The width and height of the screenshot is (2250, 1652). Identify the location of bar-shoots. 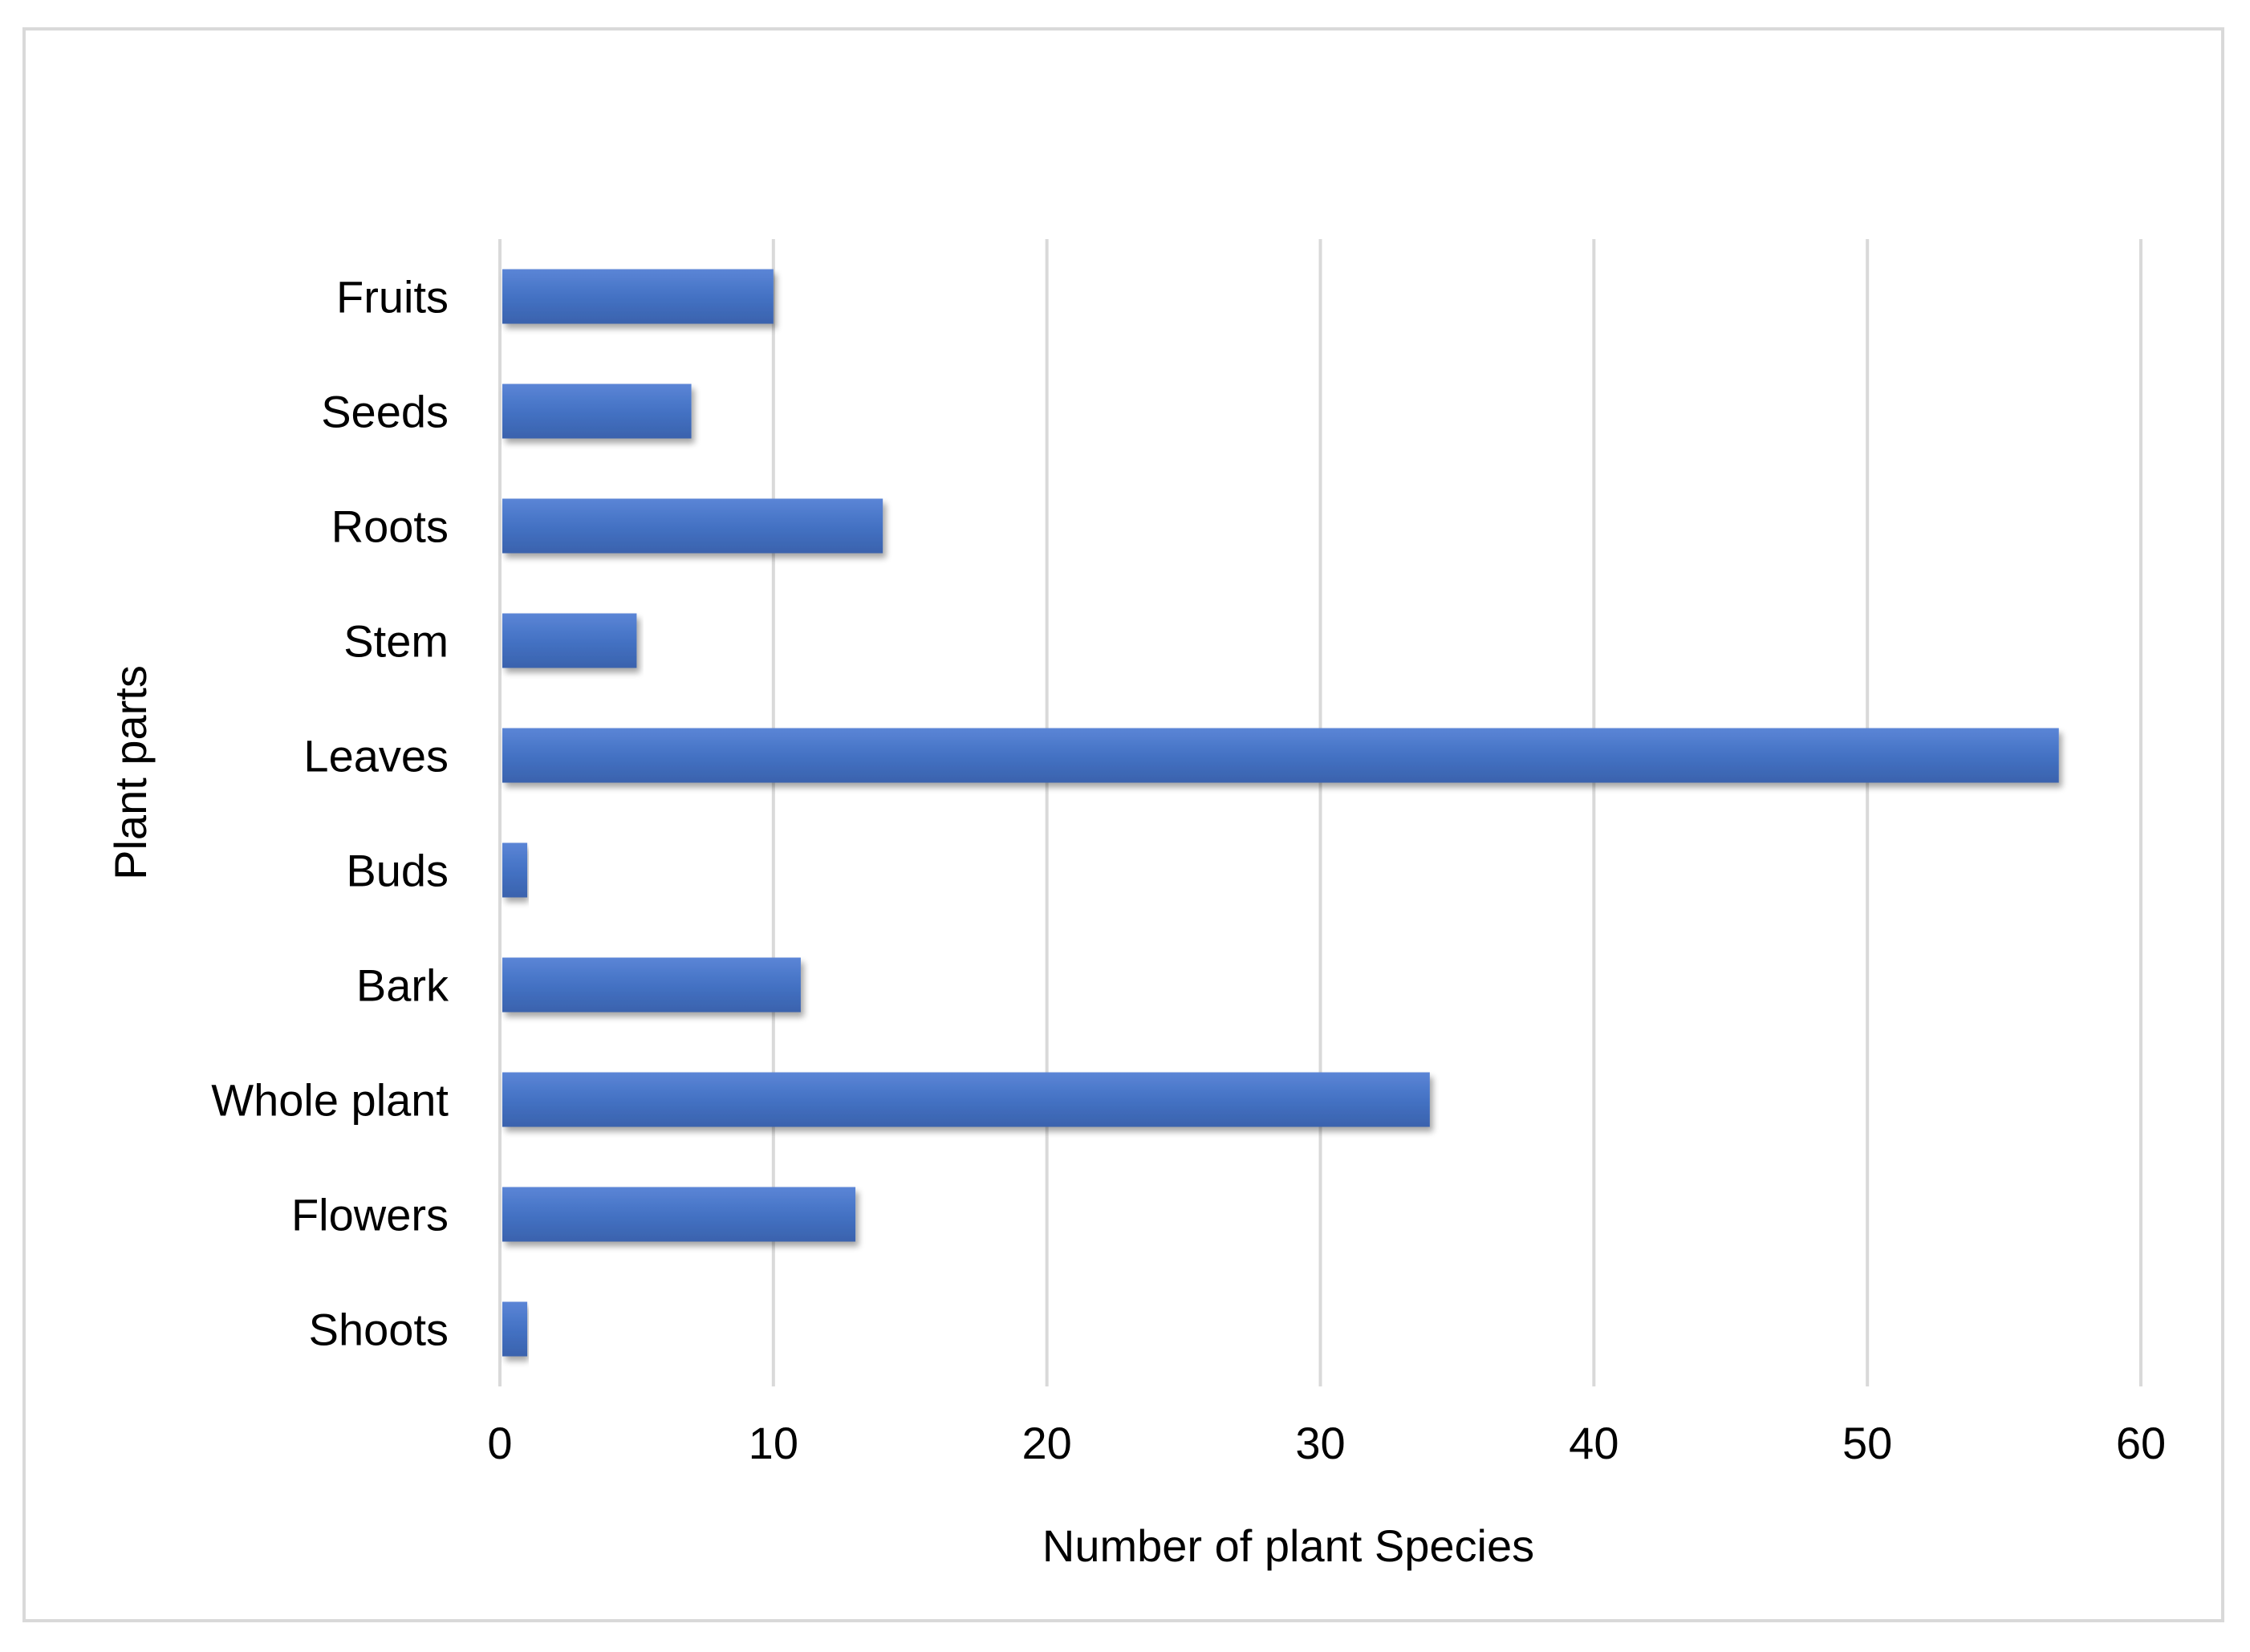
(515, 1329).